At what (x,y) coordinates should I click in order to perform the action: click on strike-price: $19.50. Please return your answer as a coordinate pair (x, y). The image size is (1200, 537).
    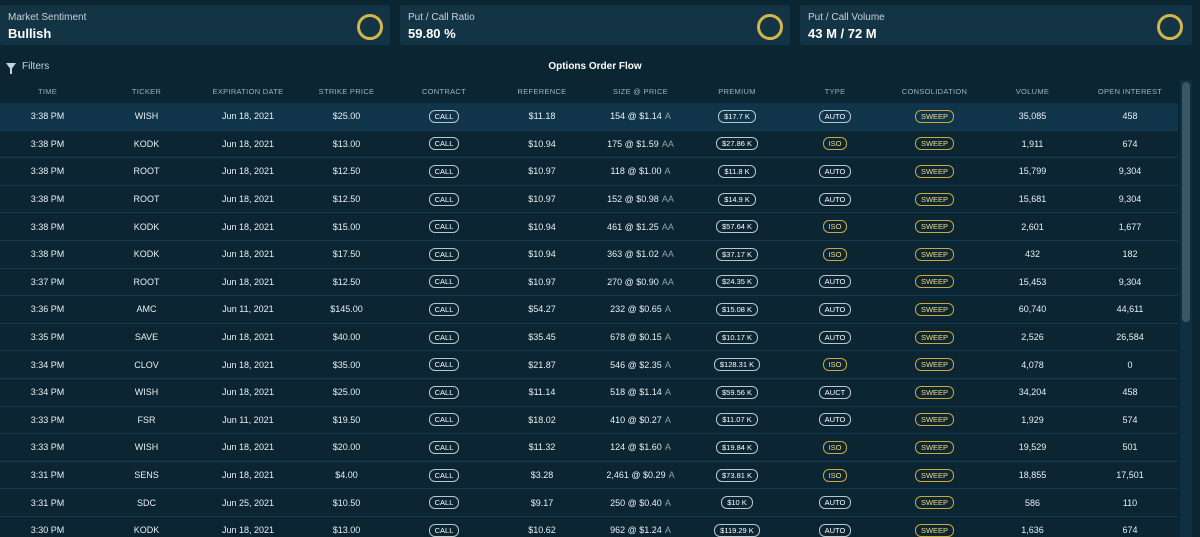
    Looking at the image, I should click on (346, 419).